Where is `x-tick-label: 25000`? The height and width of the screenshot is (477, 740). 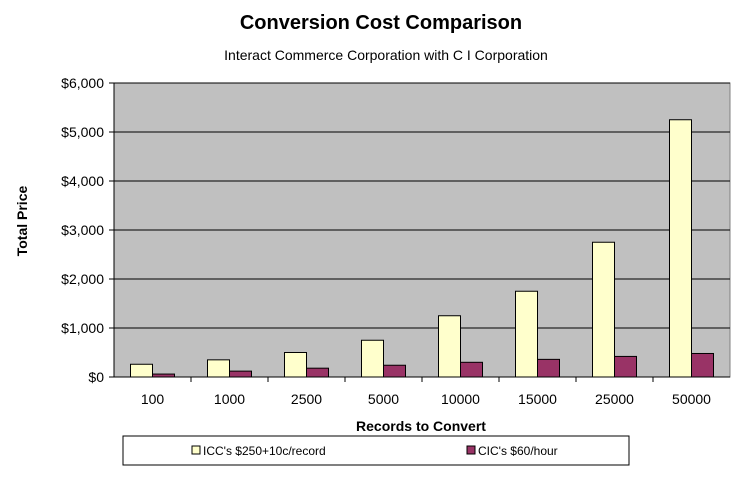 x-tick-label: 25000 is located at coordinates (614, 399).